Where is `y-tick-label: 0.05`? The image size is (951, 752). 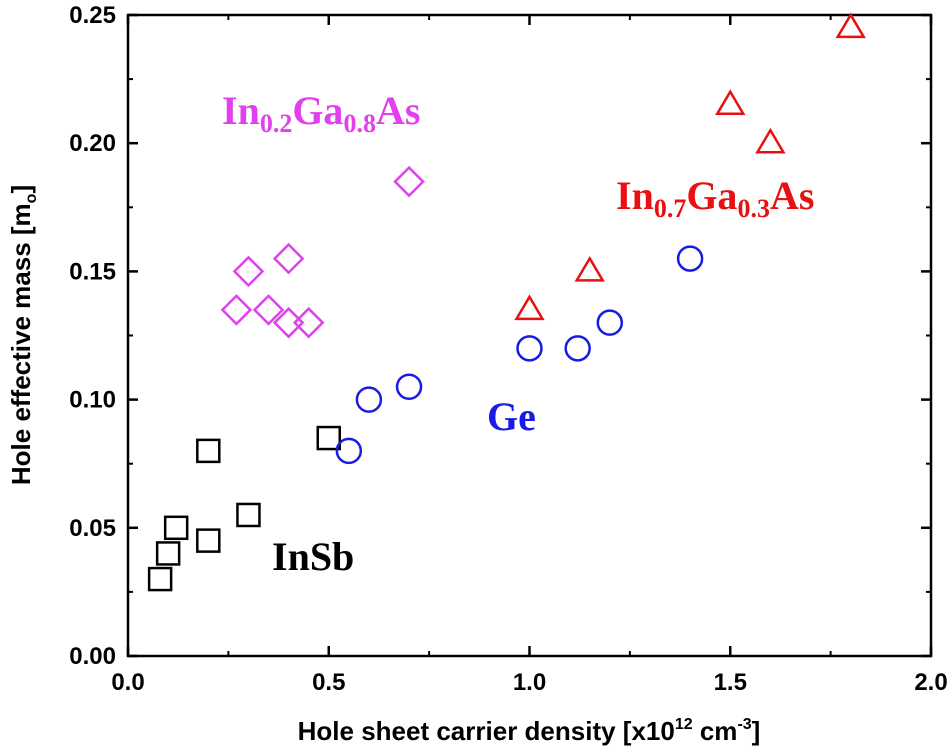
y-tick-label: 0.05 is located at coordinates (92, 528).